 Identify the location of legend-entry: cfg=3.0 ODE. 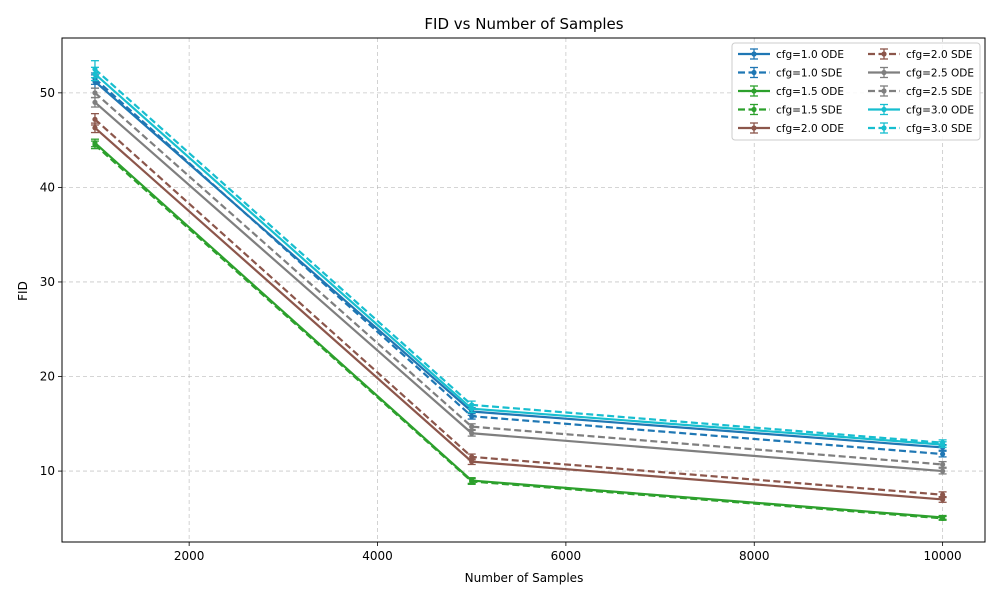
(921, 110).